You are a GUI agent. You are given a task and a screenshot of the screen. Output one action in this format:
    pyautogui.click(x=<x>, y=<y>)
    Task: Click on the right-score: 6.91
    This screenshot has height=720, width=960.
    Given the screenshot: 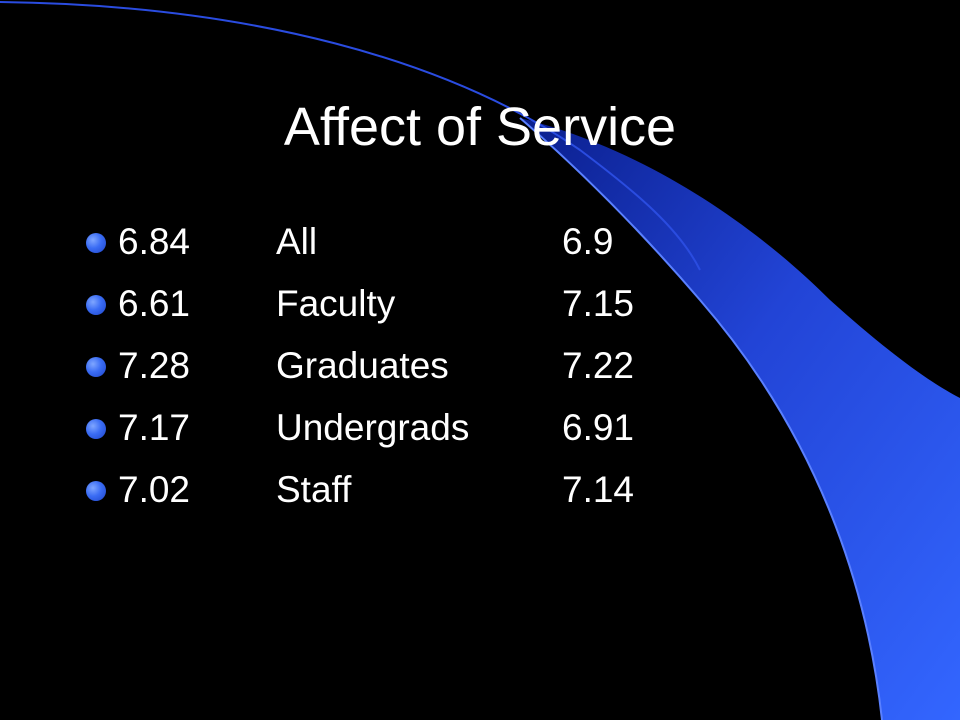 What is the action you would take?
    pyautogui.click(x=598, y=427)
    